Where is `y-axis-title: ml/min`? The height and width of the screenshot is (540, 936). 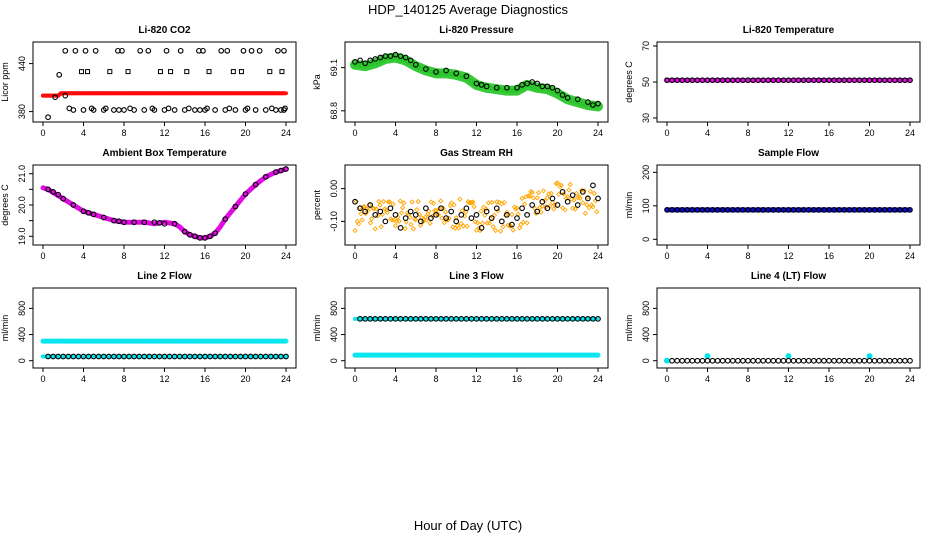
y-axis-title: ml/min is located at coordinates (629, 328).